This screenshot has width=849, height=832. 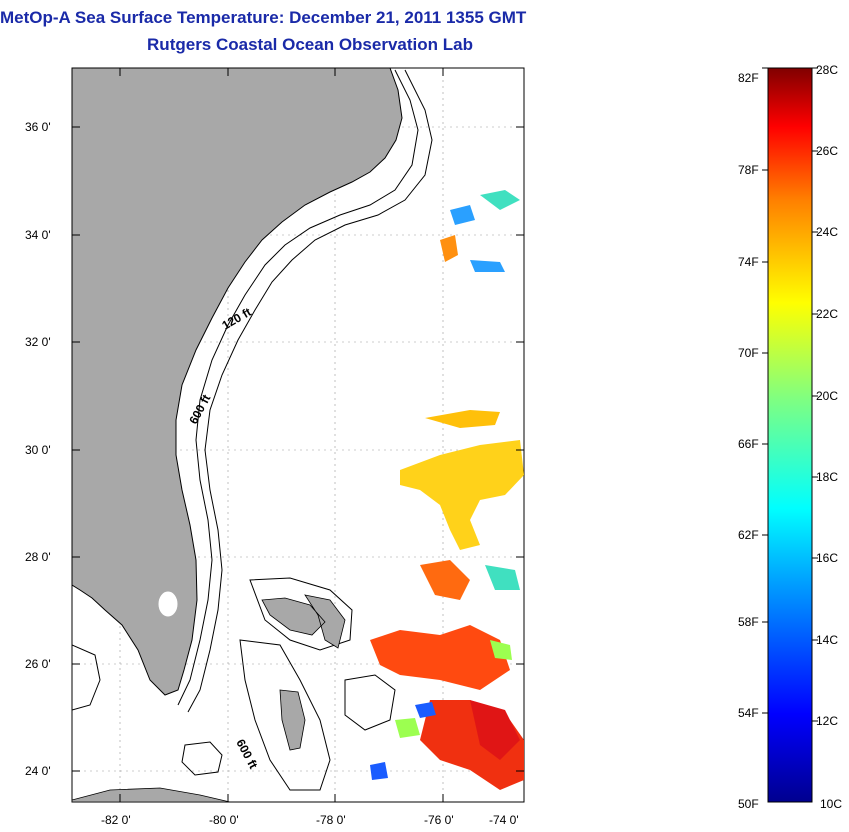 I want to click on colorbar-c-10: 10C, so click(x=831, y=804).